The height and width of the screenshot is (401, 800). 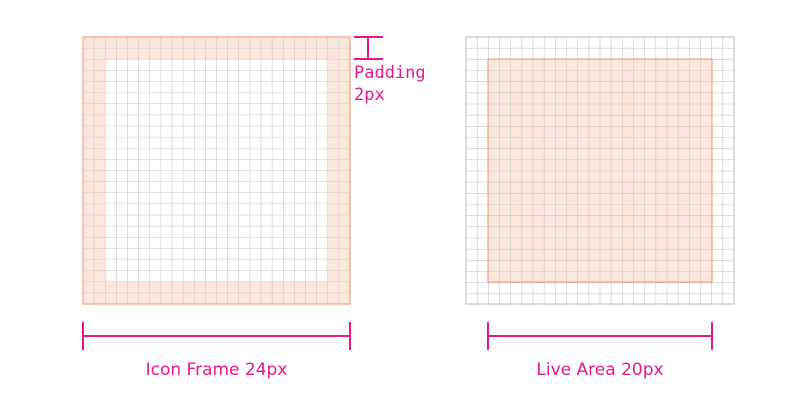 I want to click on padding-label-line2: 2px, so click(x=369, y=95).